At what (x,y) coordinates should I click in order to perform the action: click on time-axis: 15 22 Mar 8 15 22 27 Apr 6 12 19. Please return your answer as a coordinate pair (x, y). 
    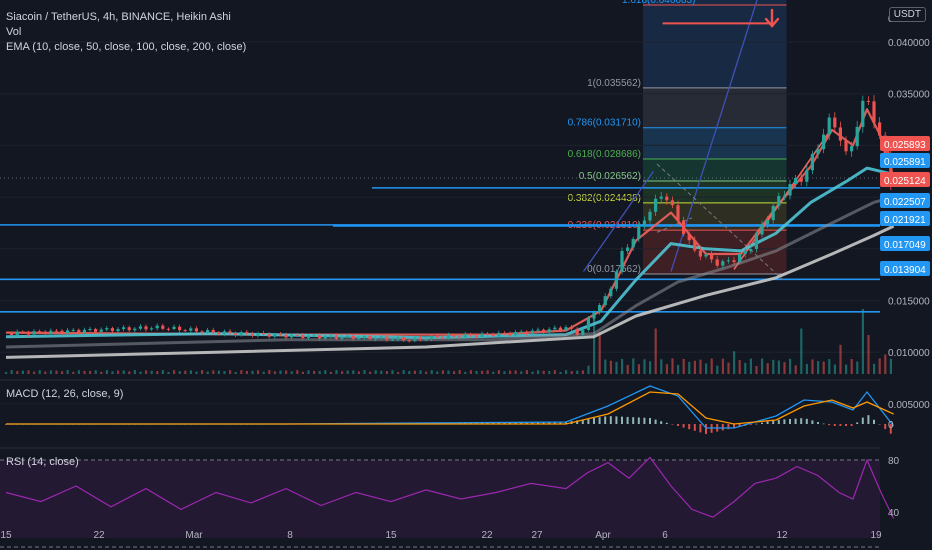
    Looking at the image, I should click on (441, 535).